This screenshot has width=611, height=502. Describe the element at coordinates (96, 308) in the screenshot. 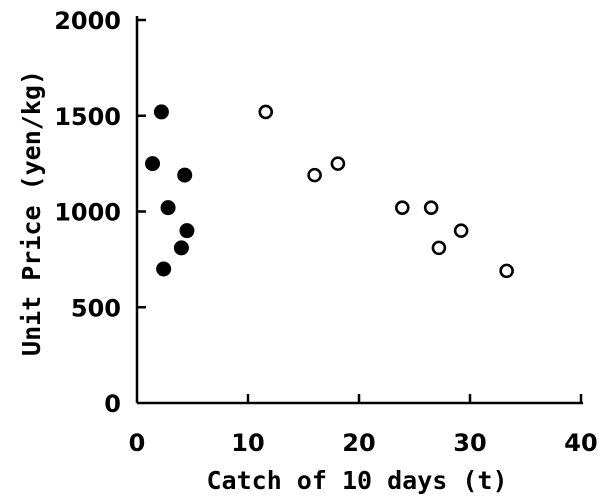

I see `y-tick-label: 500` at that location.